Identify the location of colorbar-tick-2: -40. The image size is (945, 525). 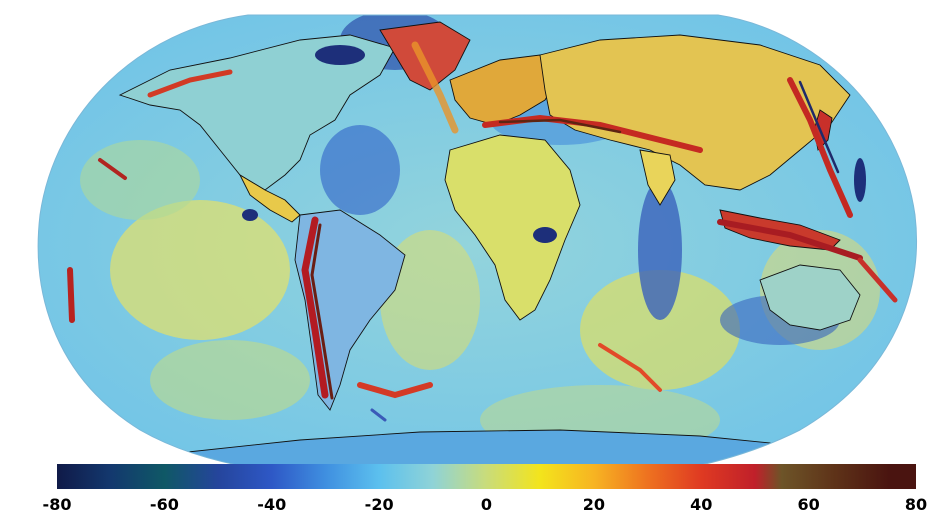
(272, 504).